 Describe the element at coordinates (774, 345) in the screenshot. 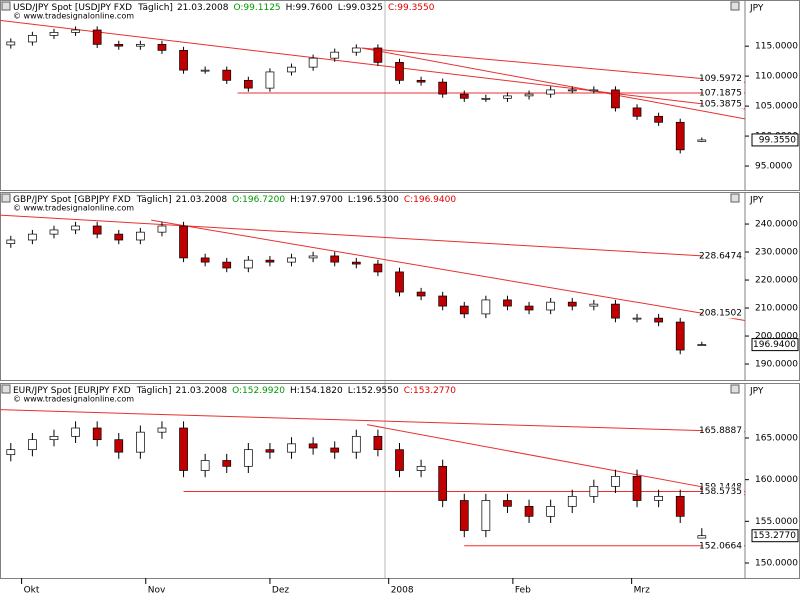

I see `last-price-label: 196.9400` at that location.